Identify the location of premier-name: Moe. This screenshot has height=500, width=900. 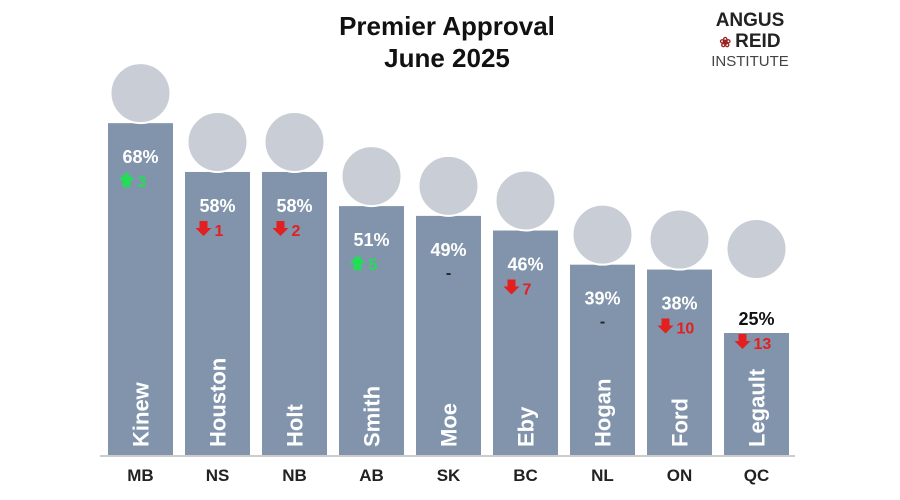
(449, 425).